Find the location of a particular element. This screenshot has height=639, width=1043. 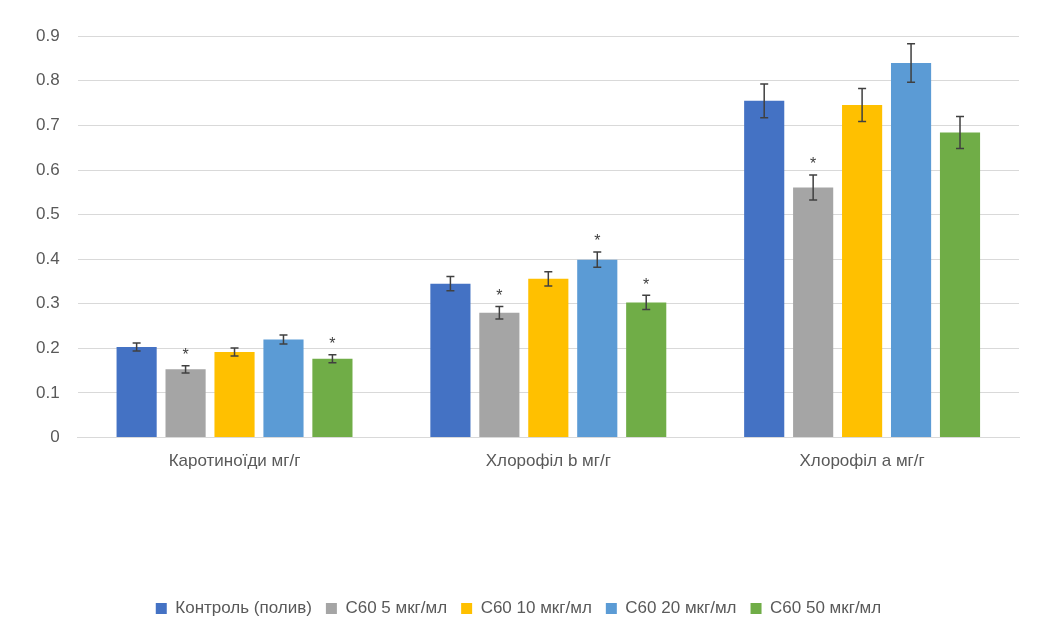

y-tick-label: 0.8 is located at coordinates (47, 80).